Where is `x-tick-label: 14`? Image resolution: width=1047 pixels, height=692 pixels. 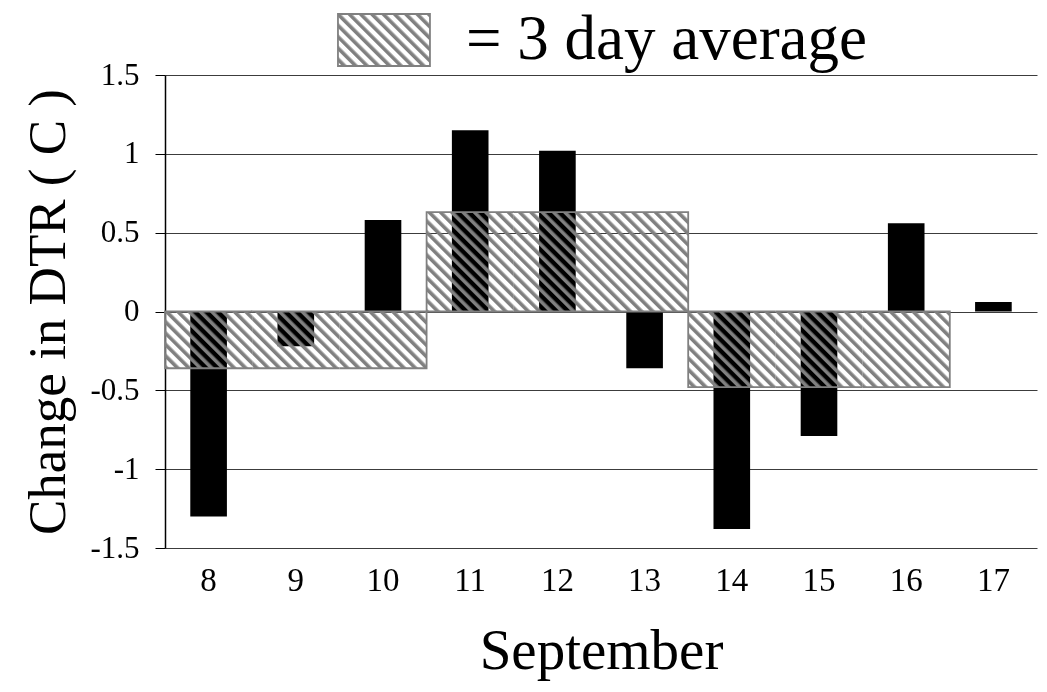
x-tick-label: 14 is located at coordinates (732, 579).